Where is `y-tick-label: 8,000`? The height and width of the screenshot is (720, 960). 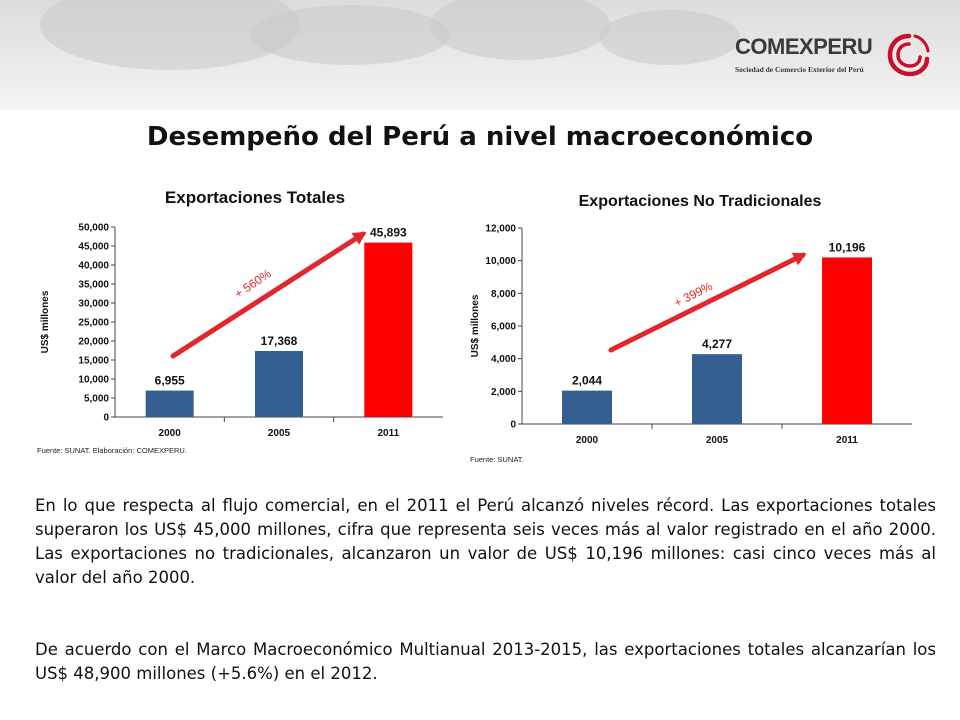
y-tick-label: 8,000 is located at coordinates (503, 294).